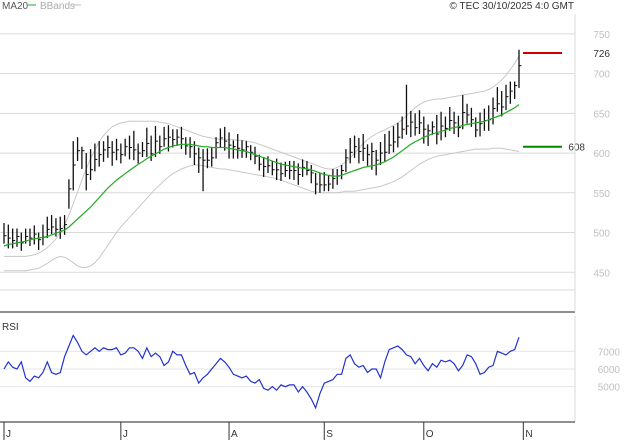 This screenshot has width=627, height=440. I want to click on rsi-title: RSI, so click(10, 327).